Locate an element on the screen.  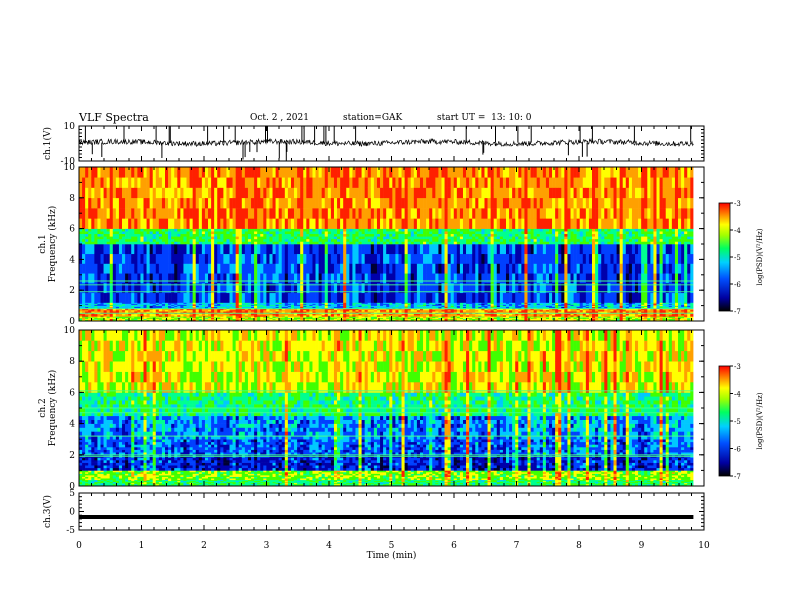
ch3-trace-ytick-label: 0 is located at coordinates (72, 513).